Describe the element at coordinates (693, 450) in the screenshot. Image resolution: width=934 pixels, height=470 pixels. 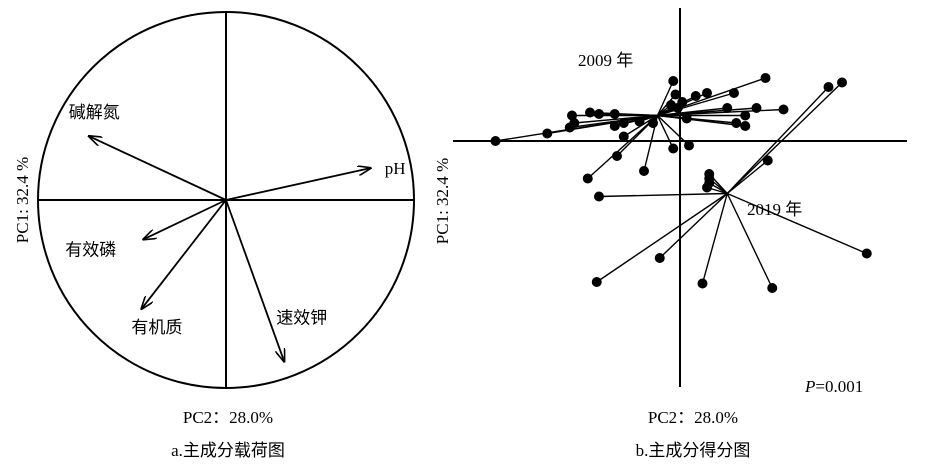
I see `score-caption: b.主成分得分图` at that location.